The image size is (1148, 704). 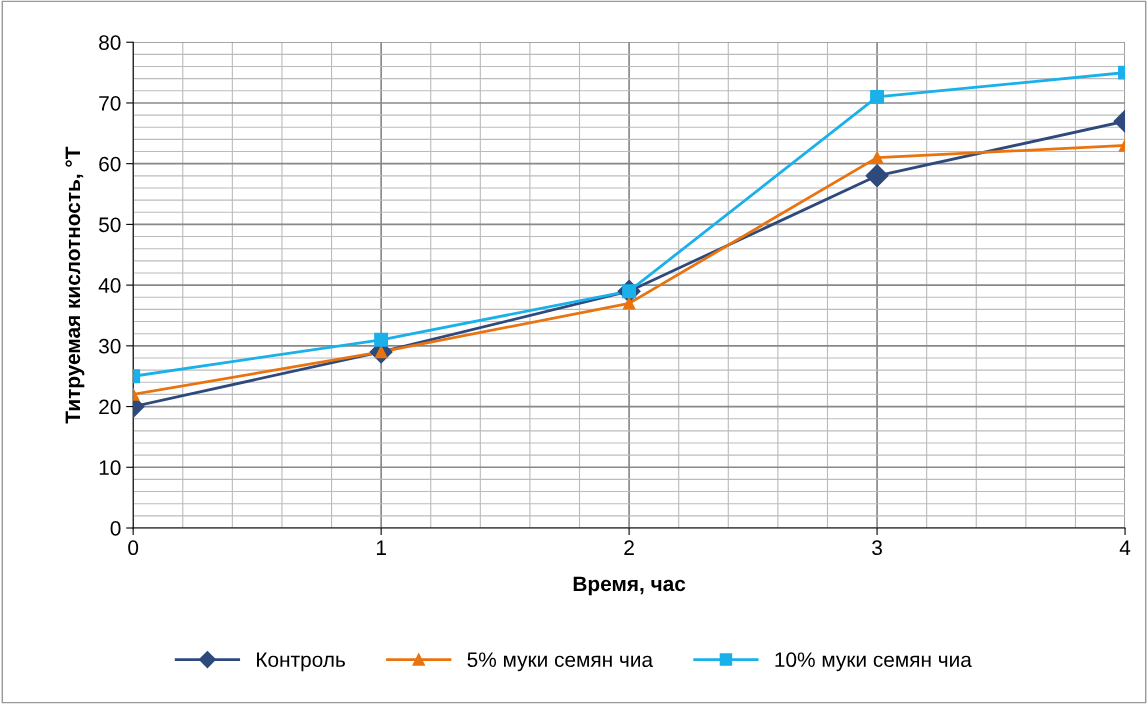 I want to click on y-tick-label: 70, so click(x=110, y=103).